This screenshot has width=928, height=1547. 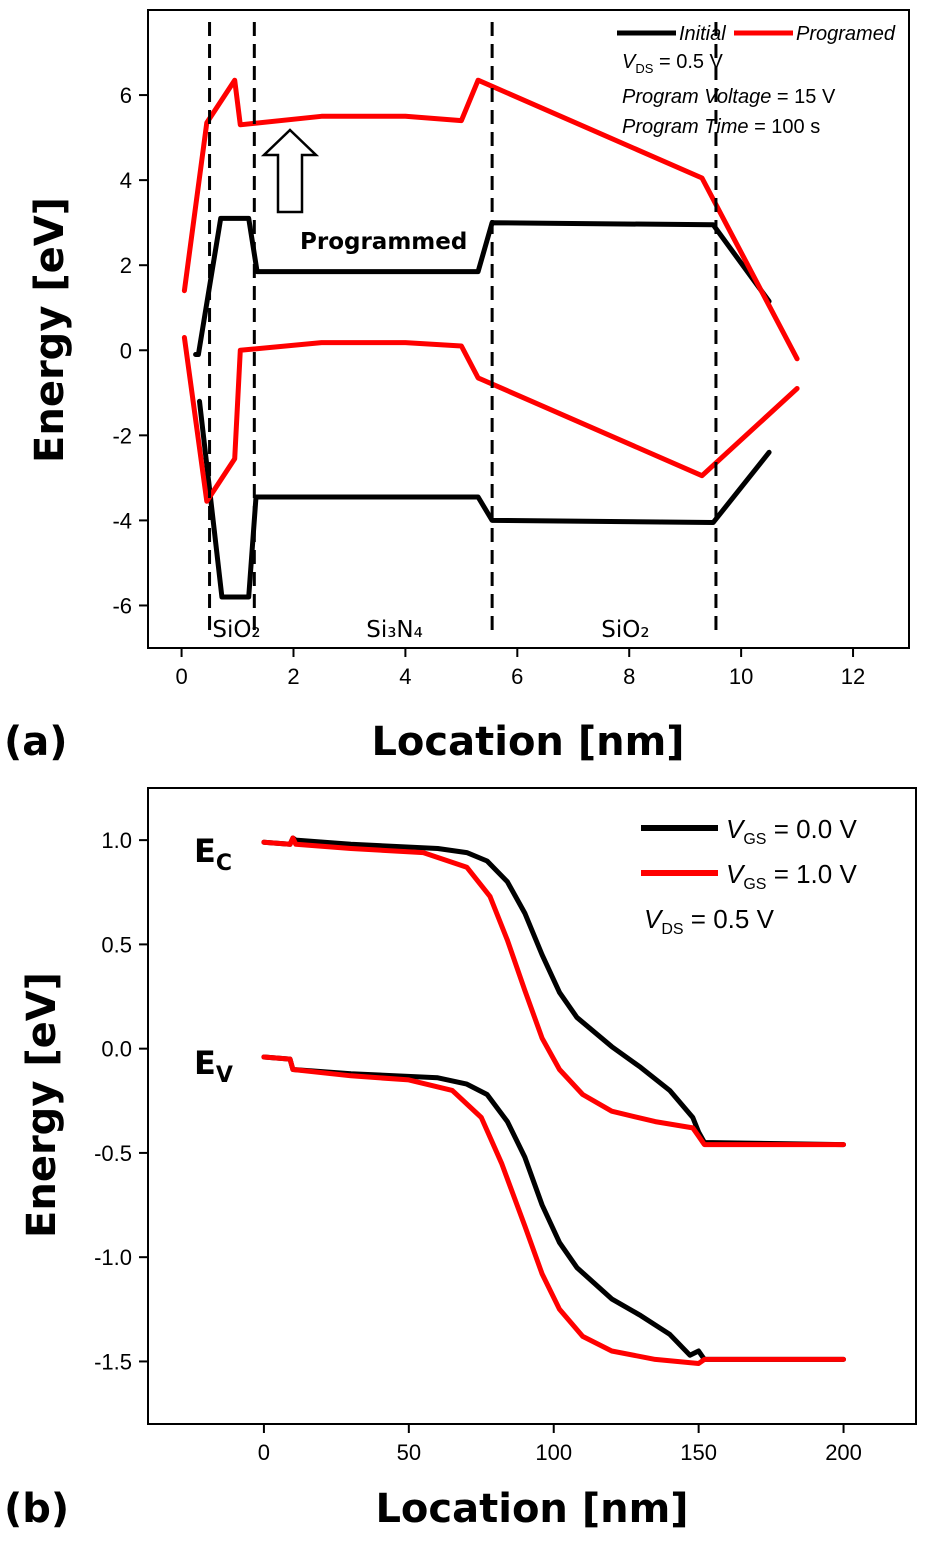 I want to click on x-tick-label: 6, so click(x=517, y=676).